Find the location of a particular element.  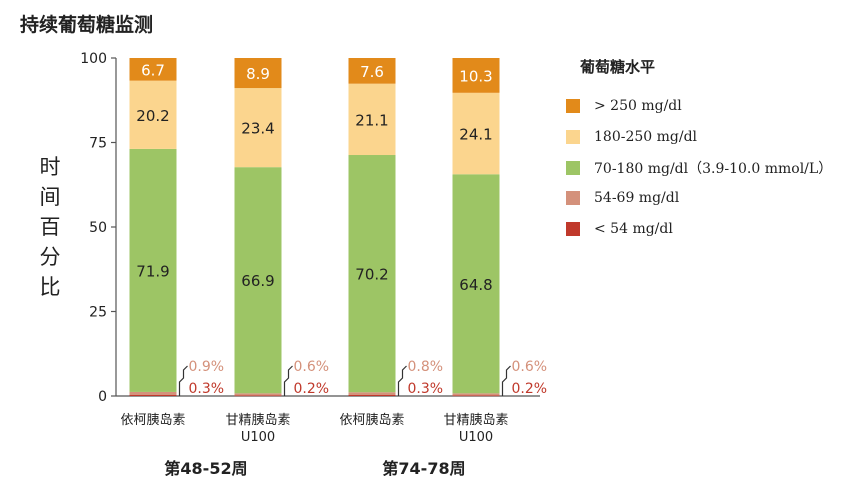

legend-label: > 250 mg/dl is located at coordinates (638, 106).